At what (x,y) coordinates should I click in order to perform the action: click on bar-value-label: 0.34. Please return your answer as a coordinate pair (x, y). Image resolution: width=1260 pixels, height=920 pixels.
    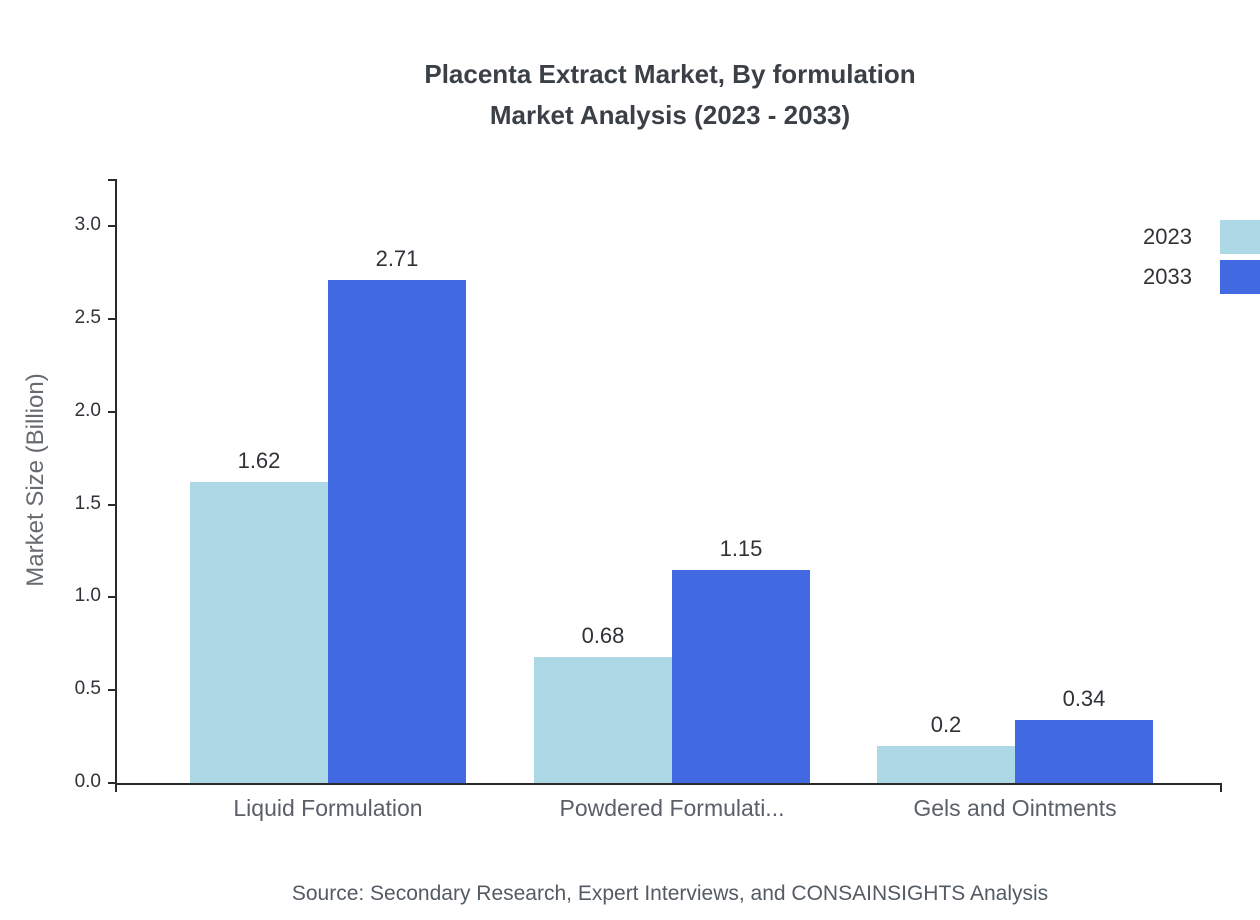
    Looking at the image, I should click on (1084, 698).